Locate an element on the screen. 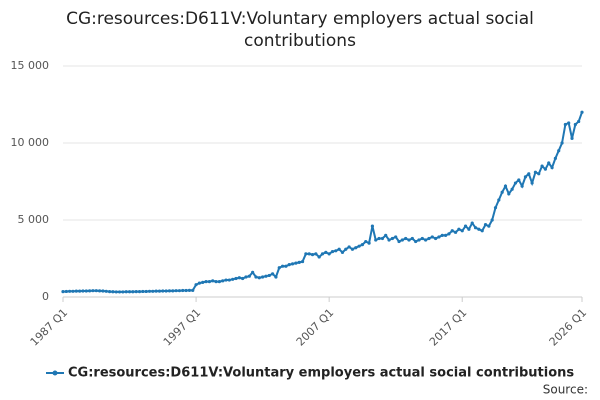  y-tick-label: 15 000 is located at coordinates (30, 65).